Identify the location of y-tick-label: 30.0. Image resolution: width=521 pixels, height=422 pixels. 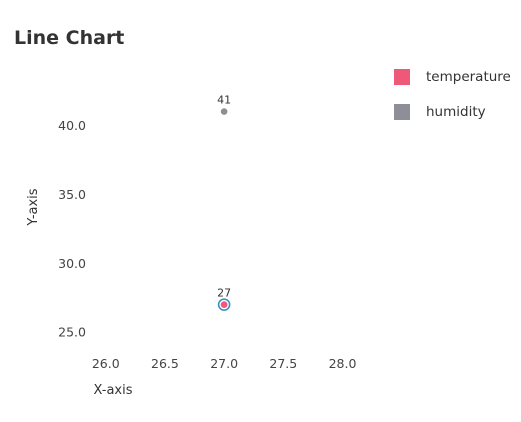
(72, 263).